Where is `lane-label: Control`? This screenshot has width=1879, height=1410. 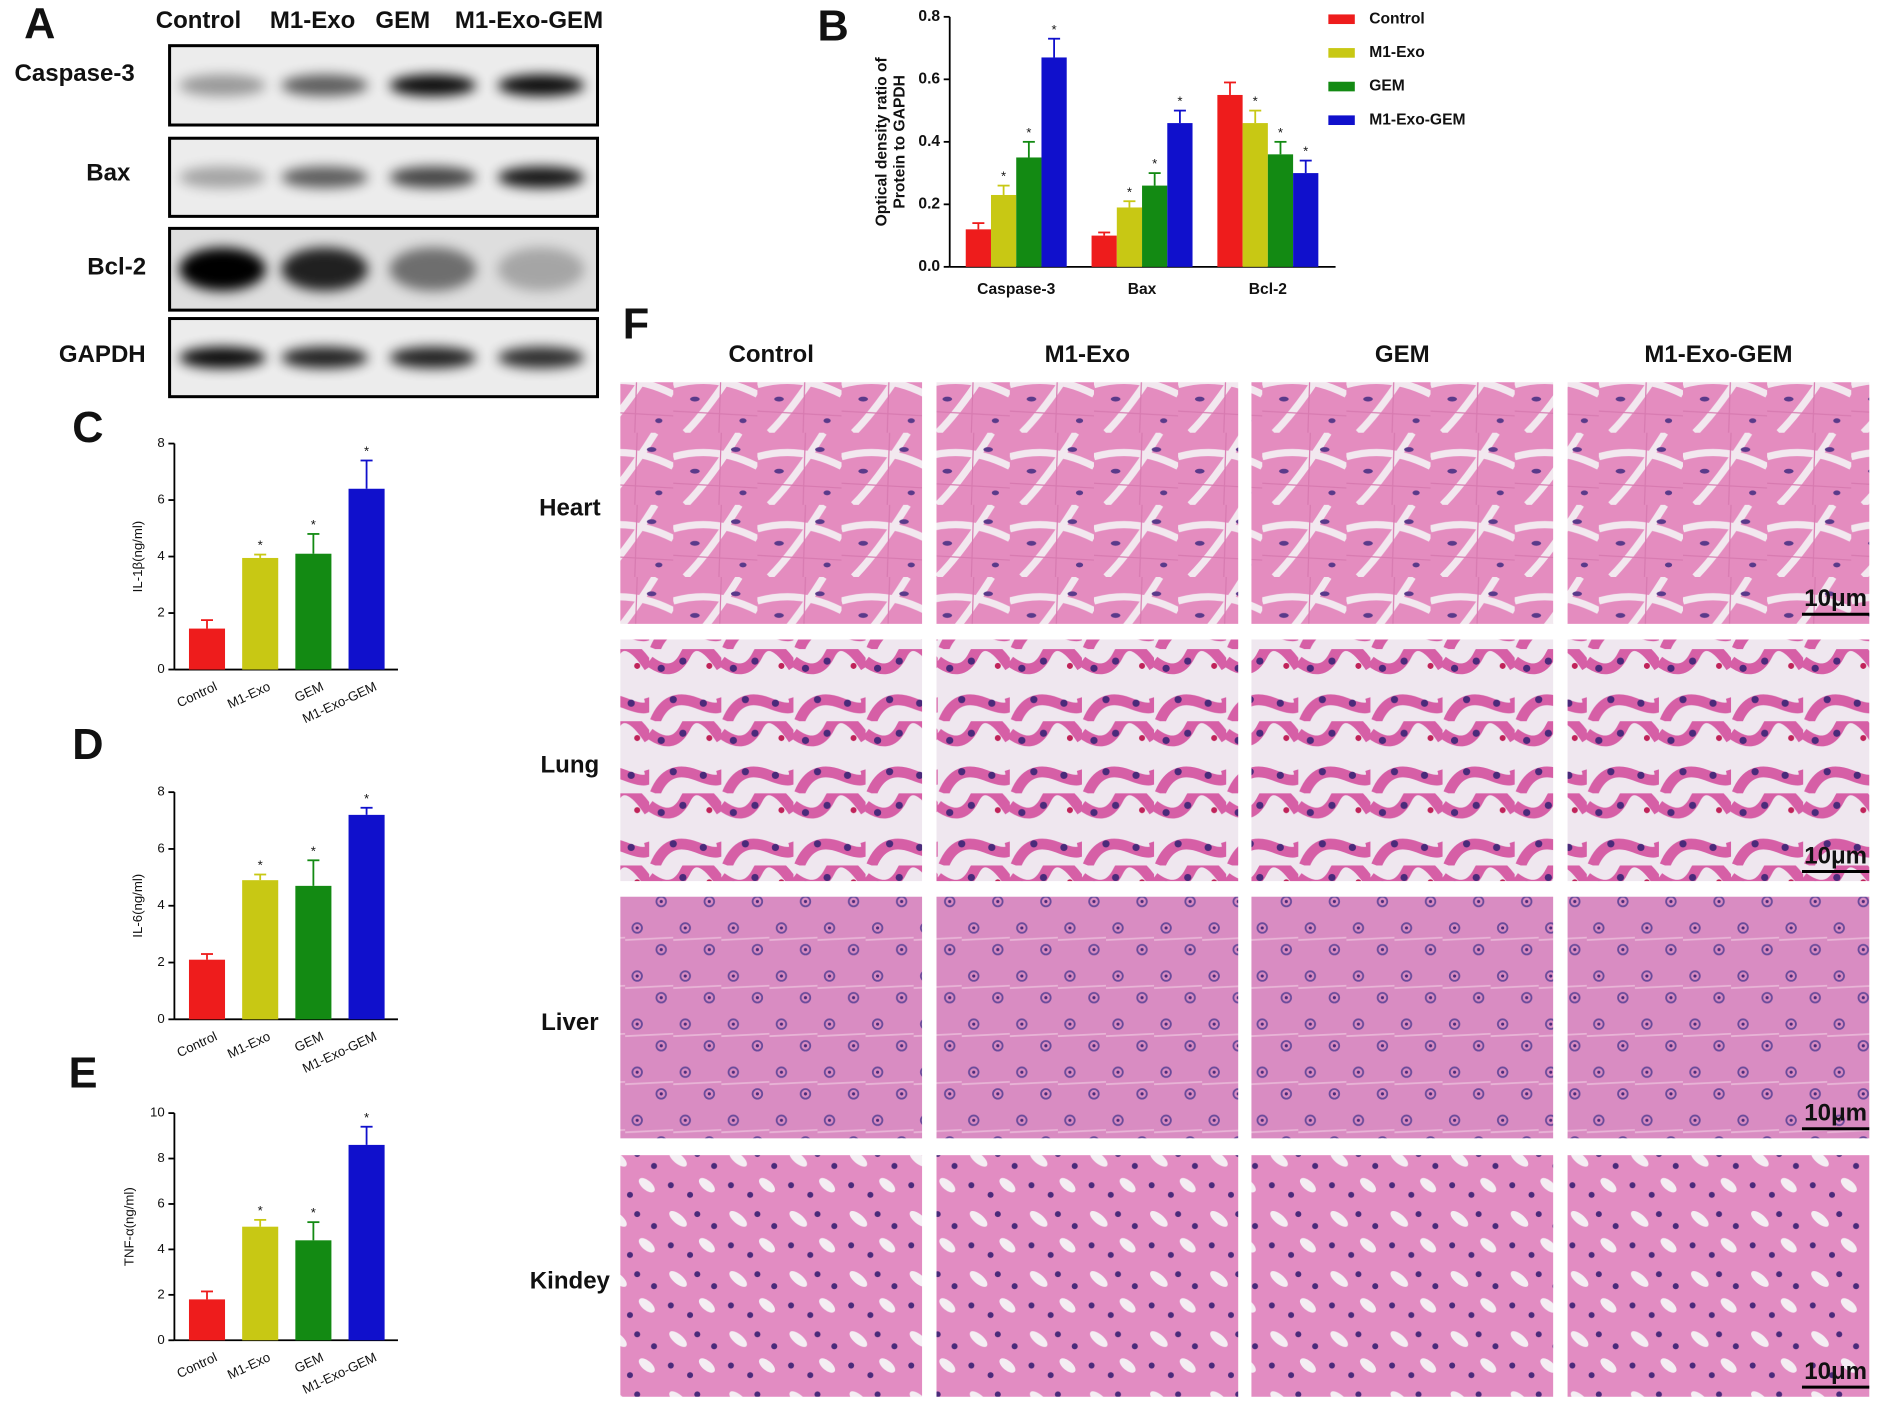
lane-label: Control is located at coordinates (198, 20).